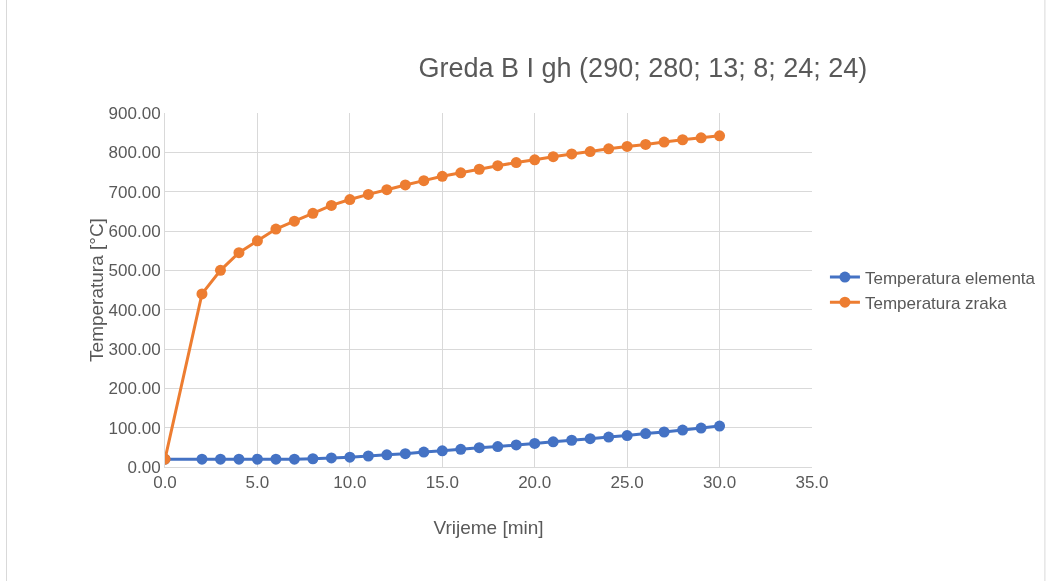 The width and height of the screenshot is (1054, 581). What do you see at coordinates (350, 483) in the screenshot?
I see `x-tick-label: 10.0` at bounding box center [350, 483].